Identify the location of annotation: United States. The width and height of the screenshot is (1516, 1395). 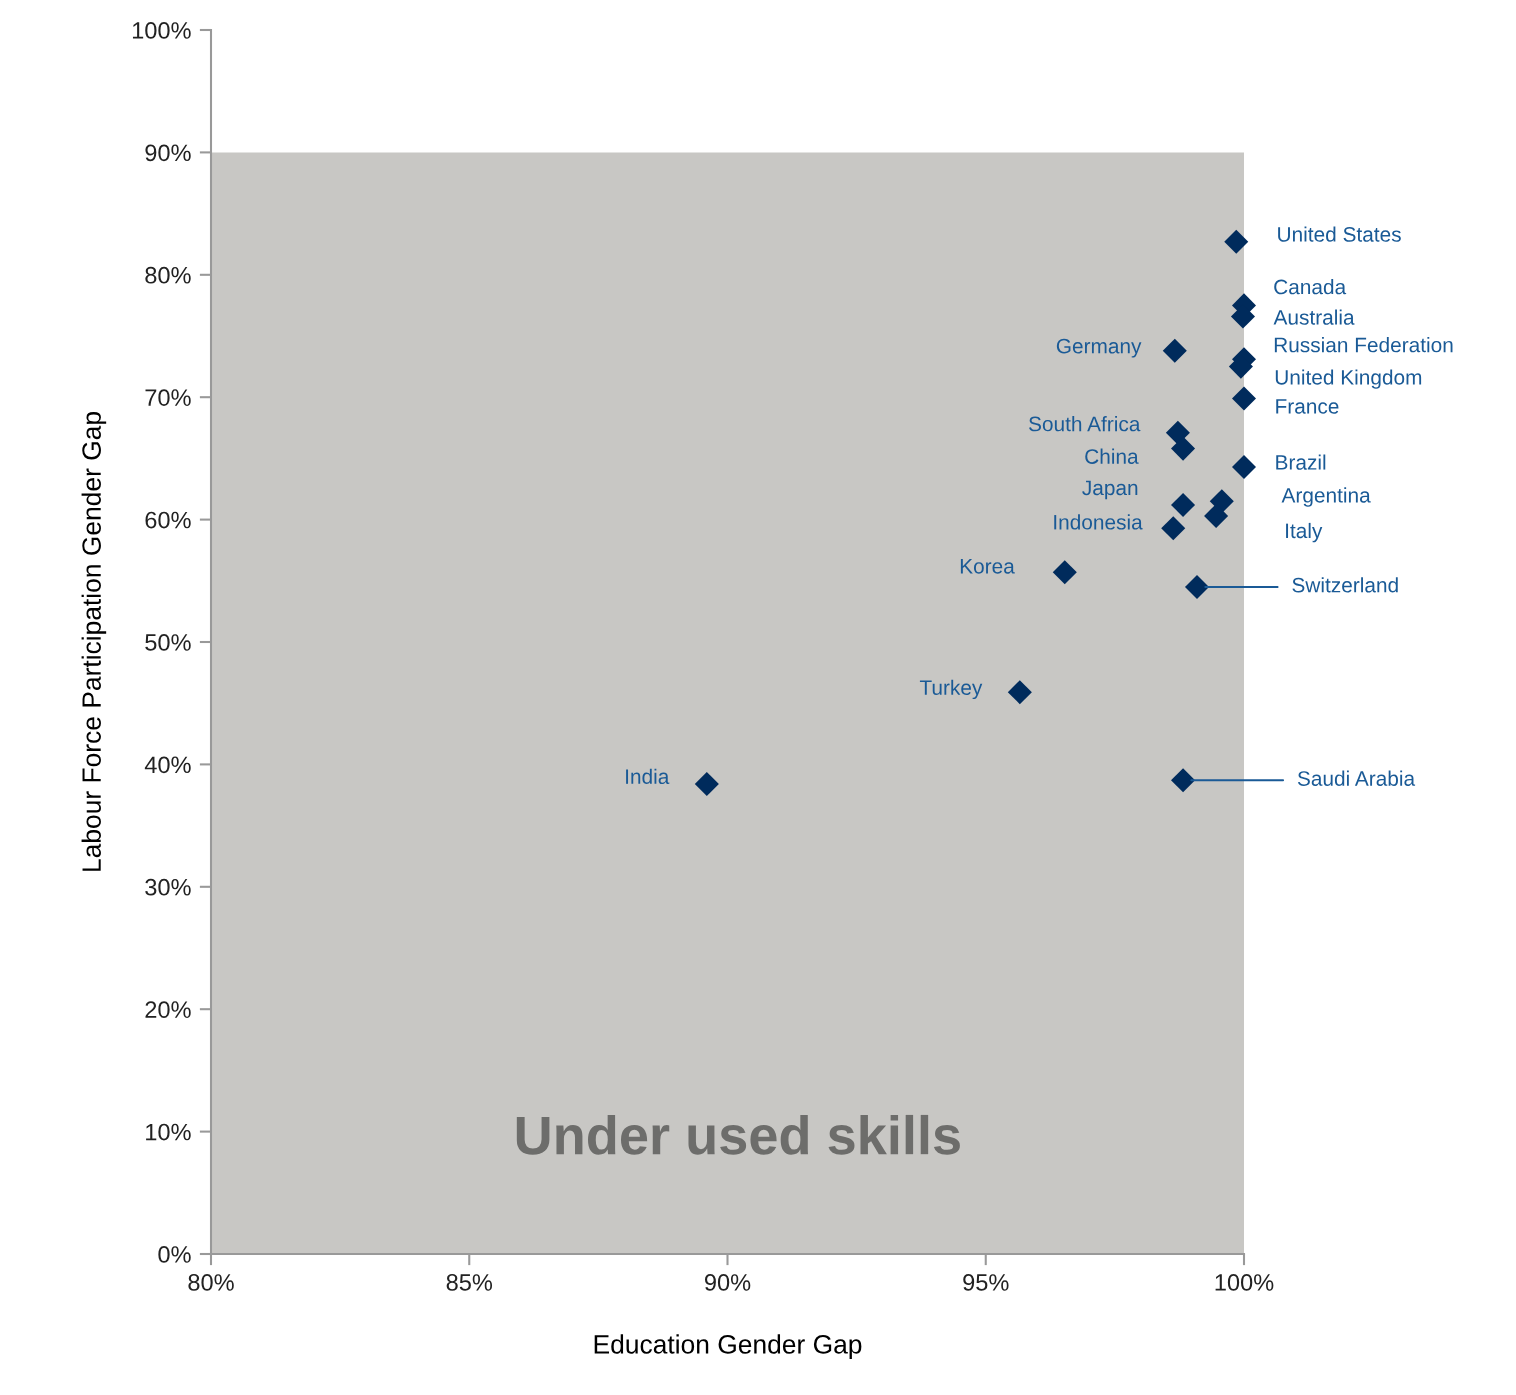
(1339, 234).